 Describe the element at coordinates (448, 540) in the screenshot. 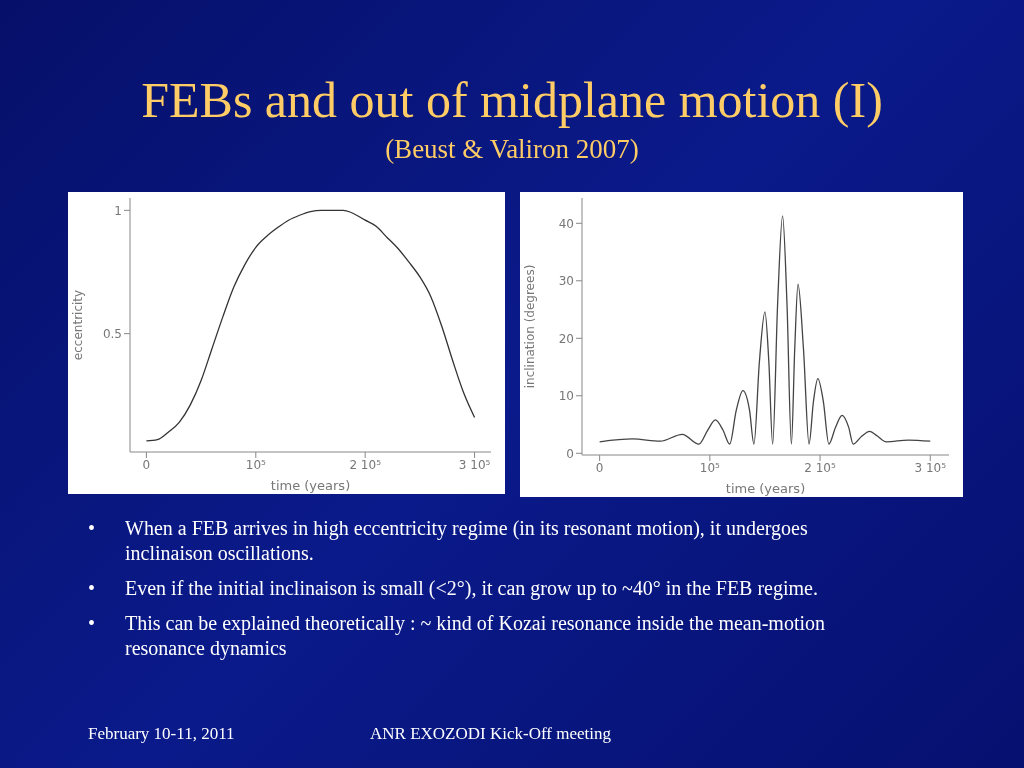

I see `text: • When a FEB arrives in high eccentricity regime (in its resonant motion), it undergoes inclinaison oscillations.` at that location.